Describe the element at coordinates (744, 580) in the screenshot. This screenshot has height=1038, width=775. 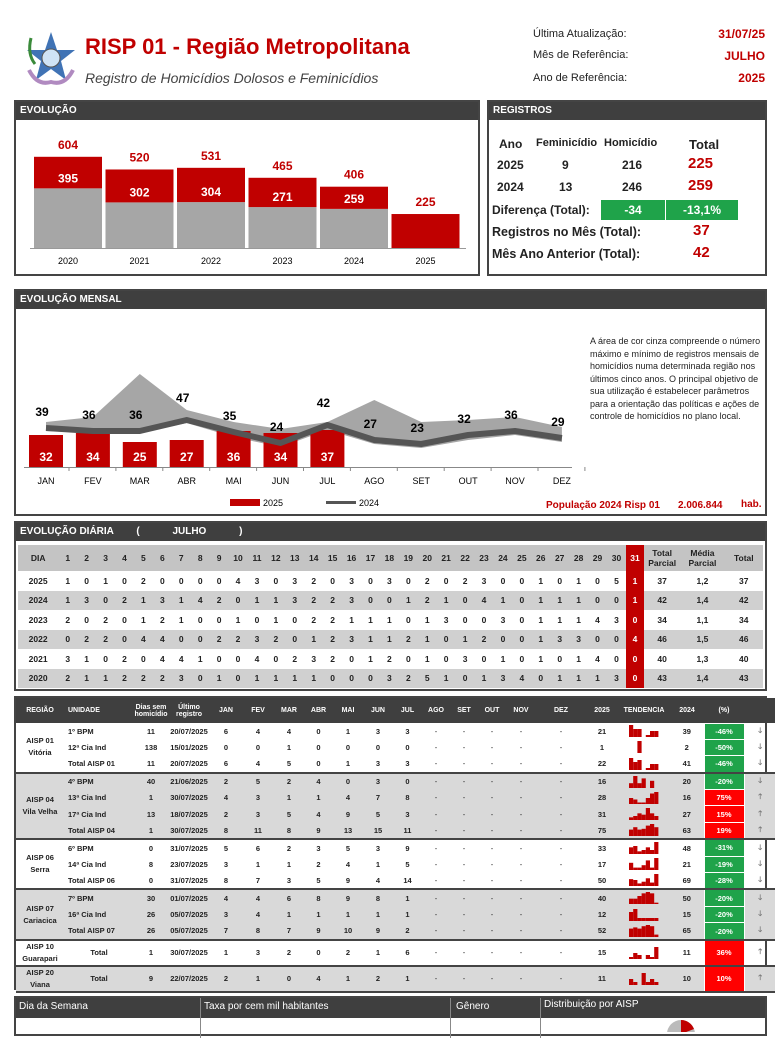
I see `total: 37` at that location.